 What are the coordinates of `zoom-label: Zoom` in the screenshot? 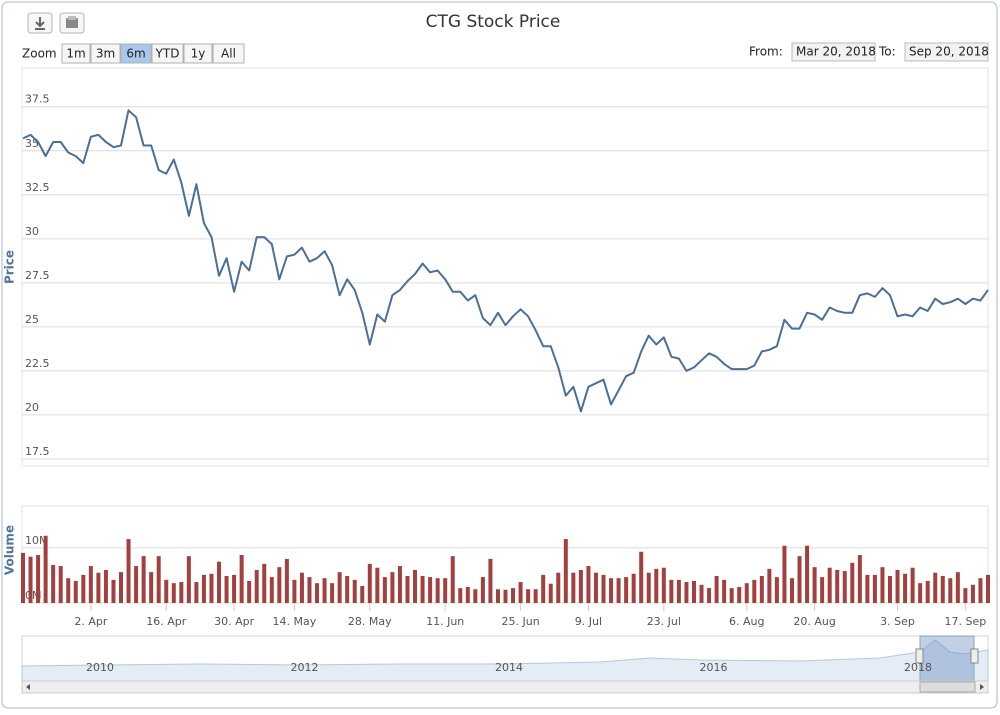 It's located at (39, 54).